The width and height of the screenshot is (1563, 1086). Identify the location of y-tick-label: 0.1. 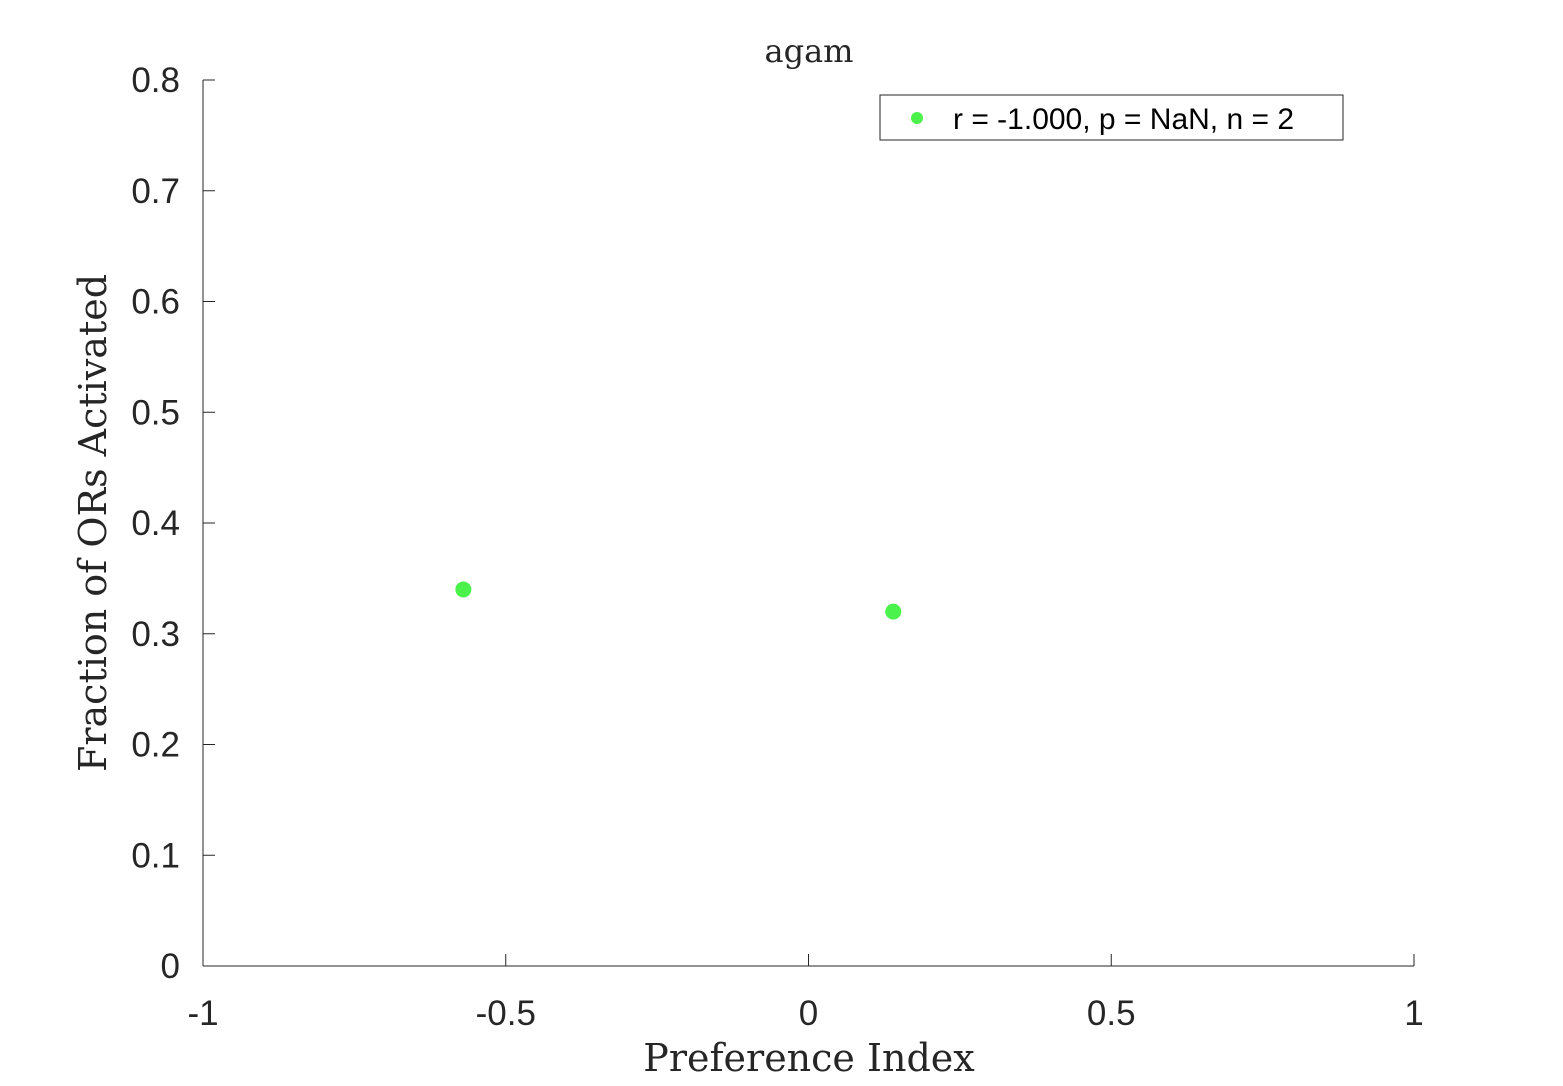
(155, 855).